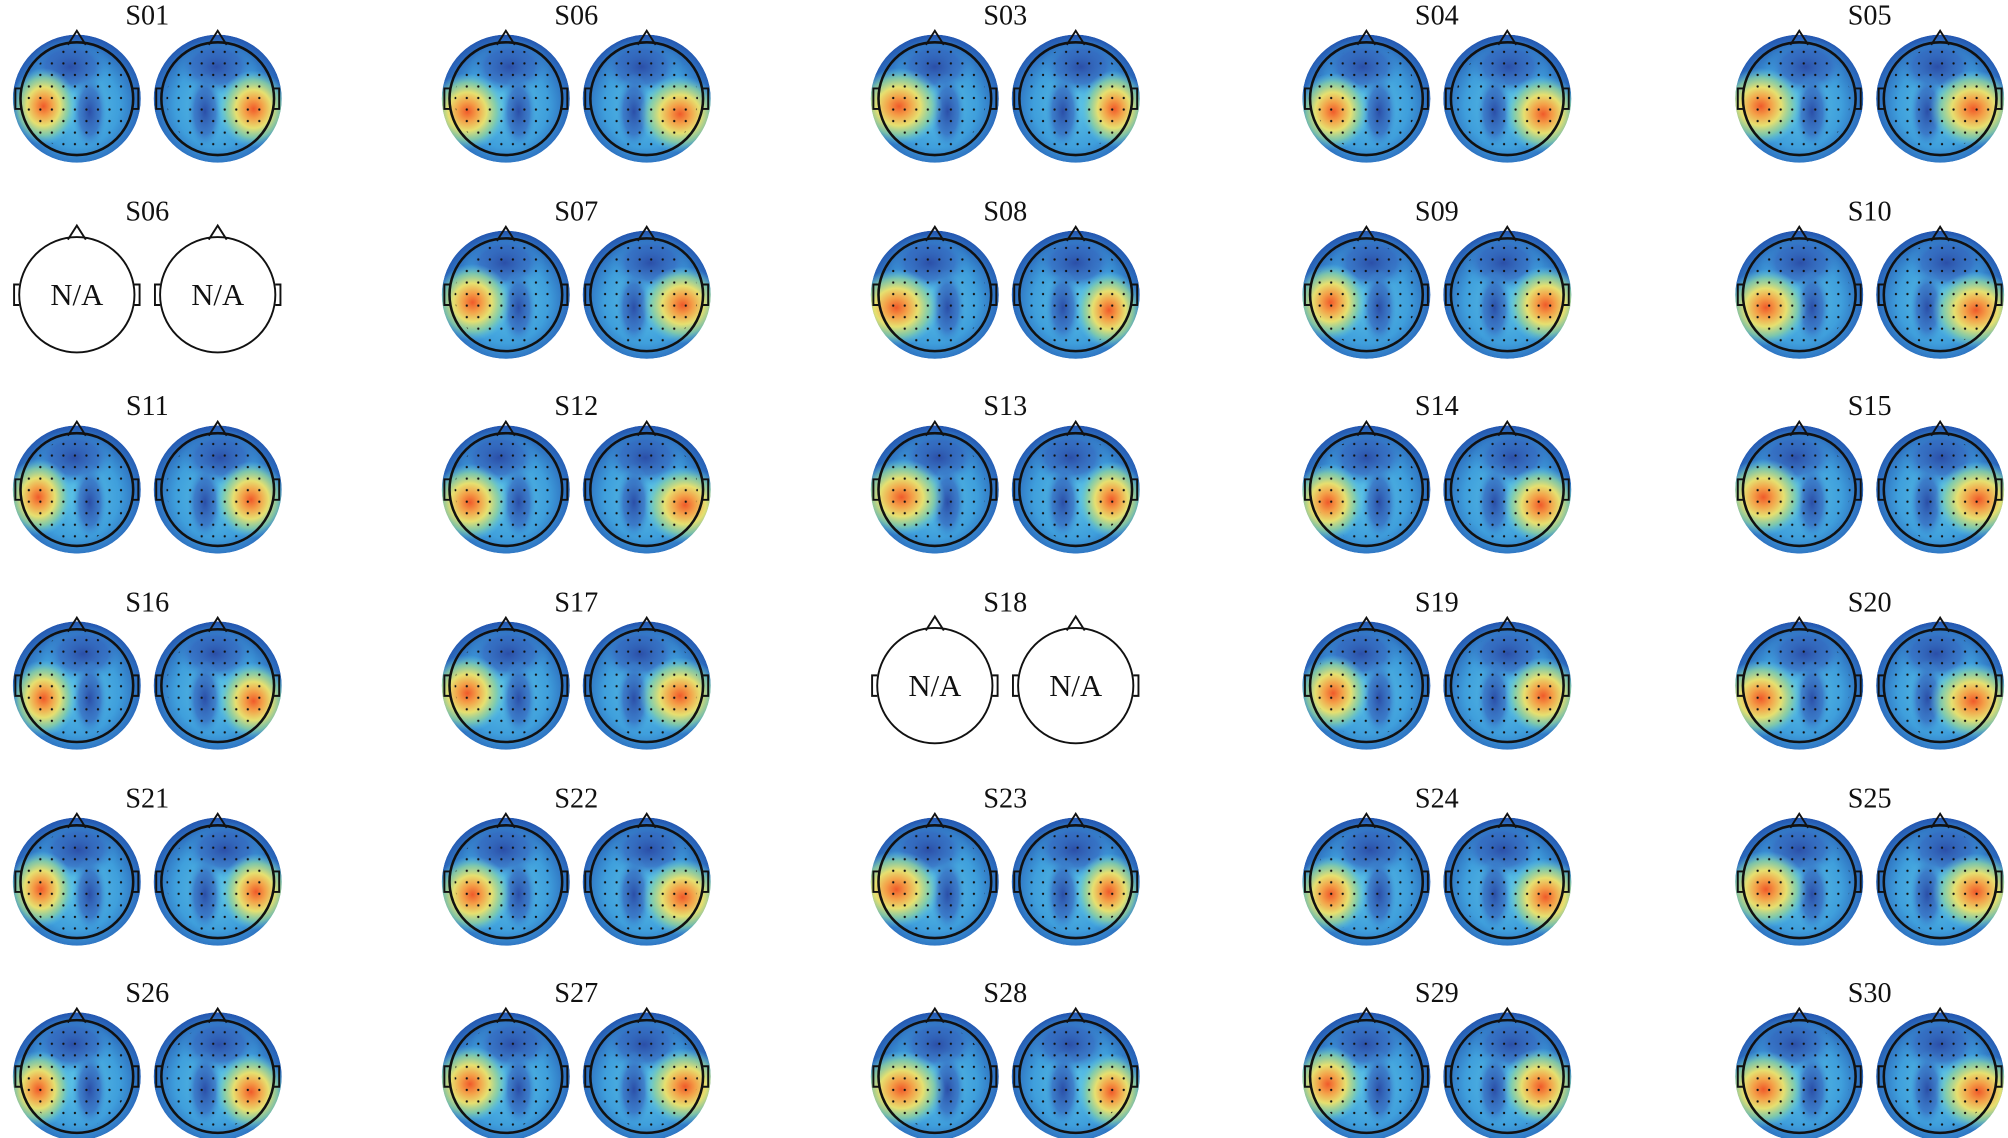 The image size is (2008, 1138). I want to click on na-label: N/A, so click(934, 686).